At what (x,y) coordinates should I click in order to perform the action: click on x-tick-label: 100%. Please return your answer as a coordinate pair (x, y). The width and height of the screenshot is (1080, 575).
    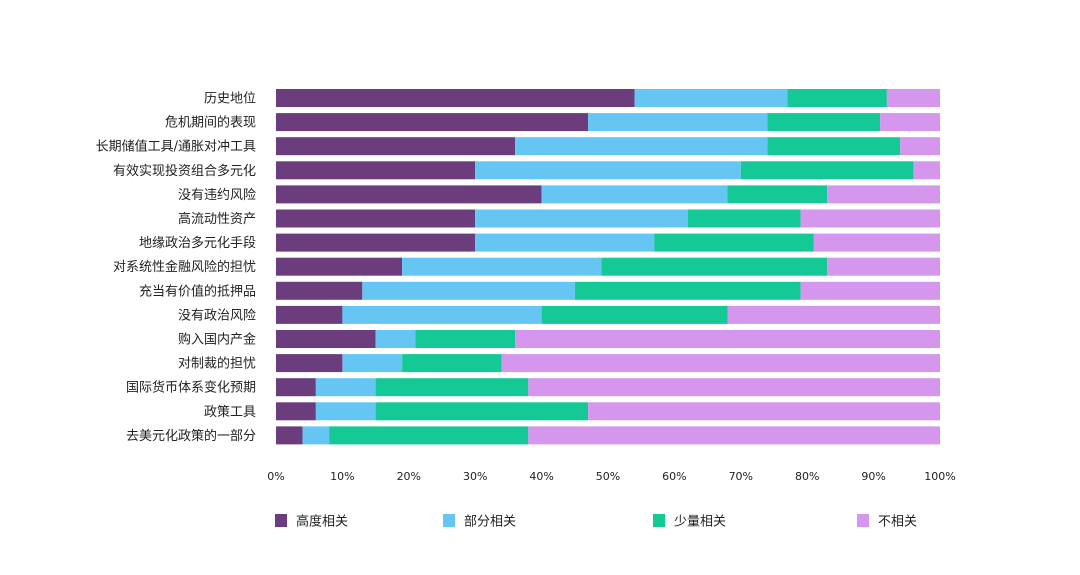
    Looking at the image, I should click on (939, 476).